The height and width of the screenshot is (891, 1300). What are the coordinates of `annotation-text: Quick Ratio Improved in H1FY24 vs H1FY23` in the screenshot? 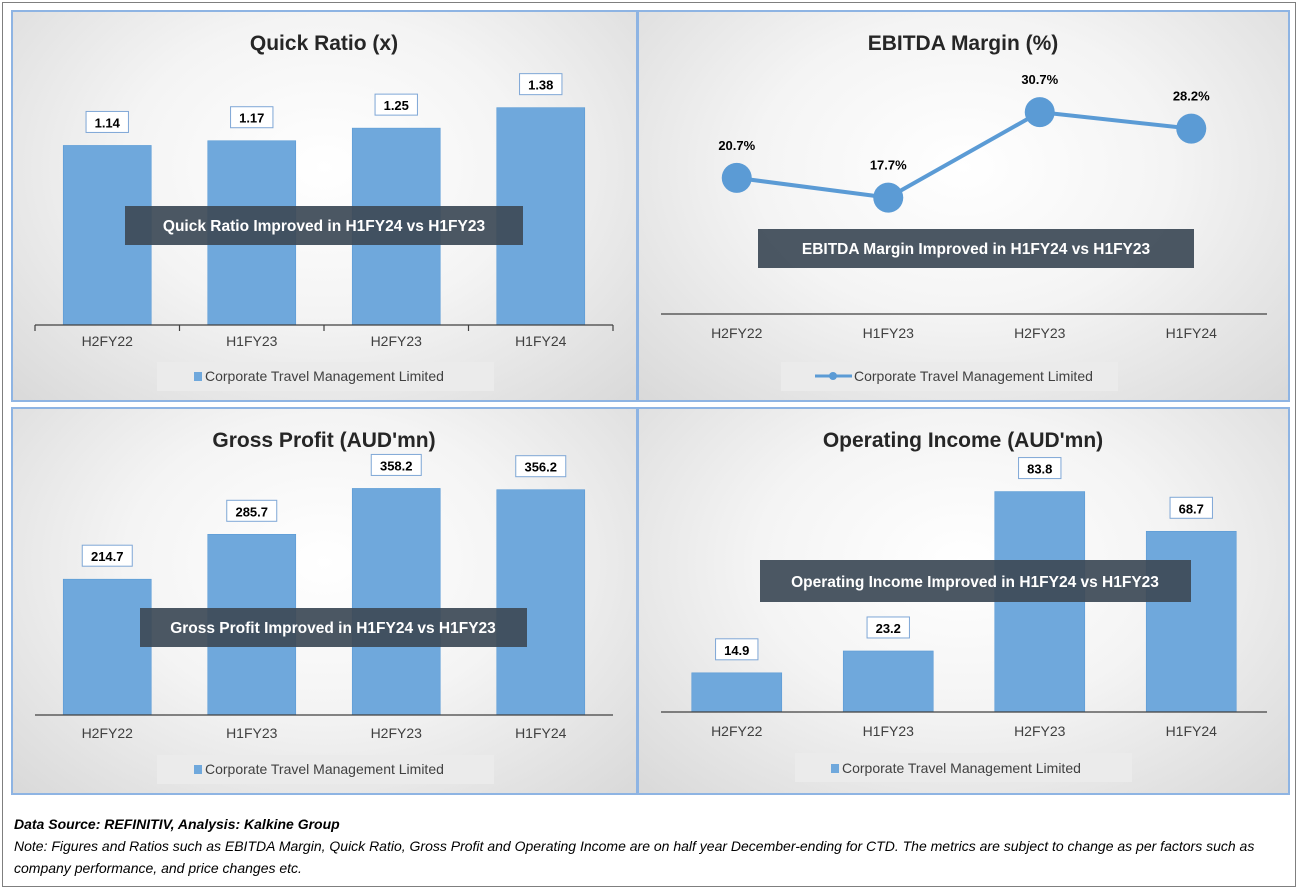 It's located at (324, 226).